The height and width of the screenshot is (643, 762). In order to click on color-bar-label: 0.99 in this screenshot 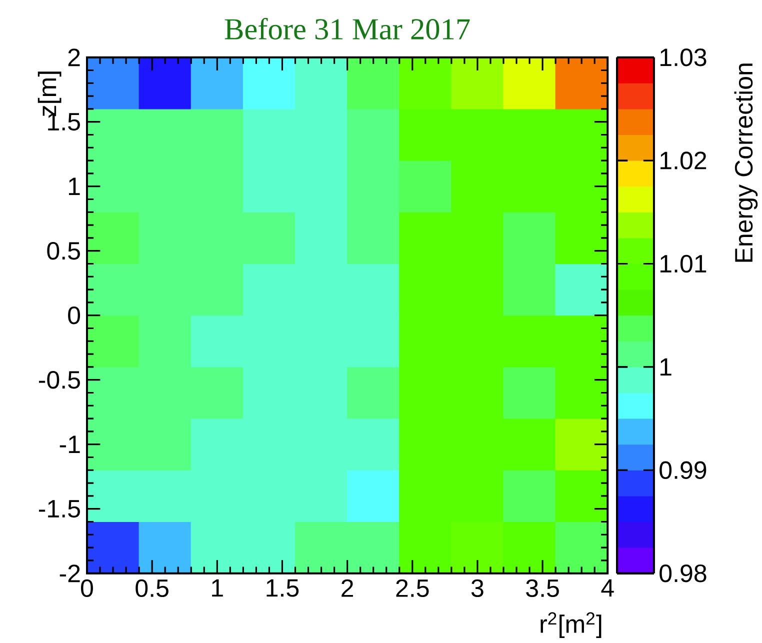, I will do `click(683, 470)`.